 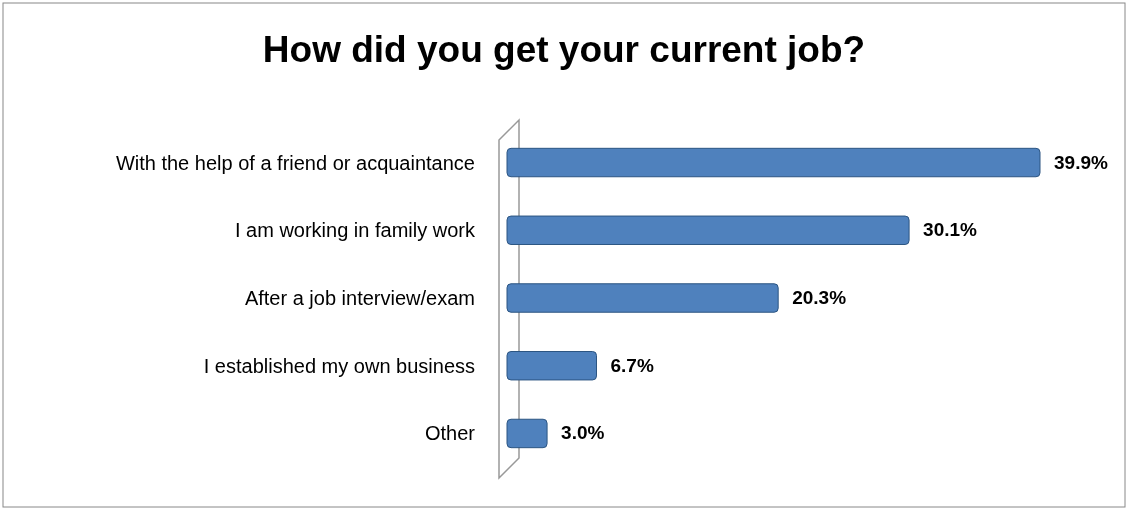 I want to click on data-label: 6.7%, so click(x=632, y=365).